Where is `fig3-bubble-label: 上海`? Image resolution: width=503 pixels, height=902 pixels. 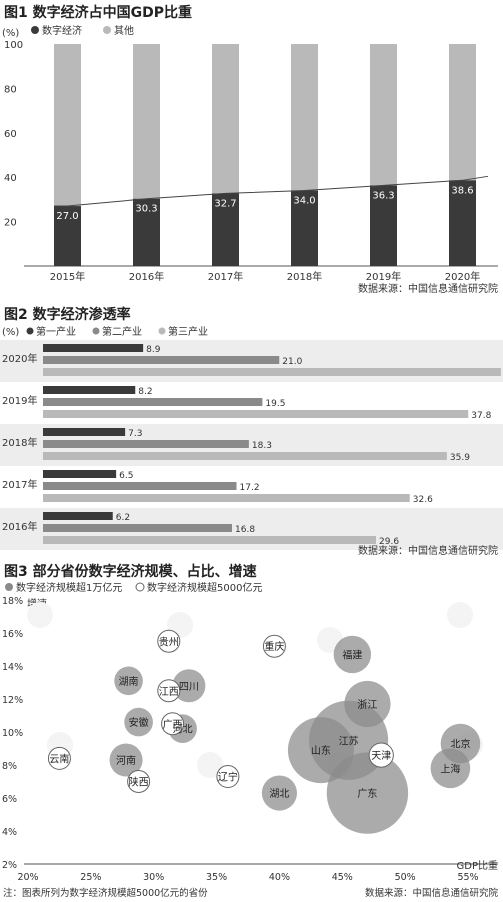
fig3-bubble-label: 上海 is located at coordinates (450, 768).